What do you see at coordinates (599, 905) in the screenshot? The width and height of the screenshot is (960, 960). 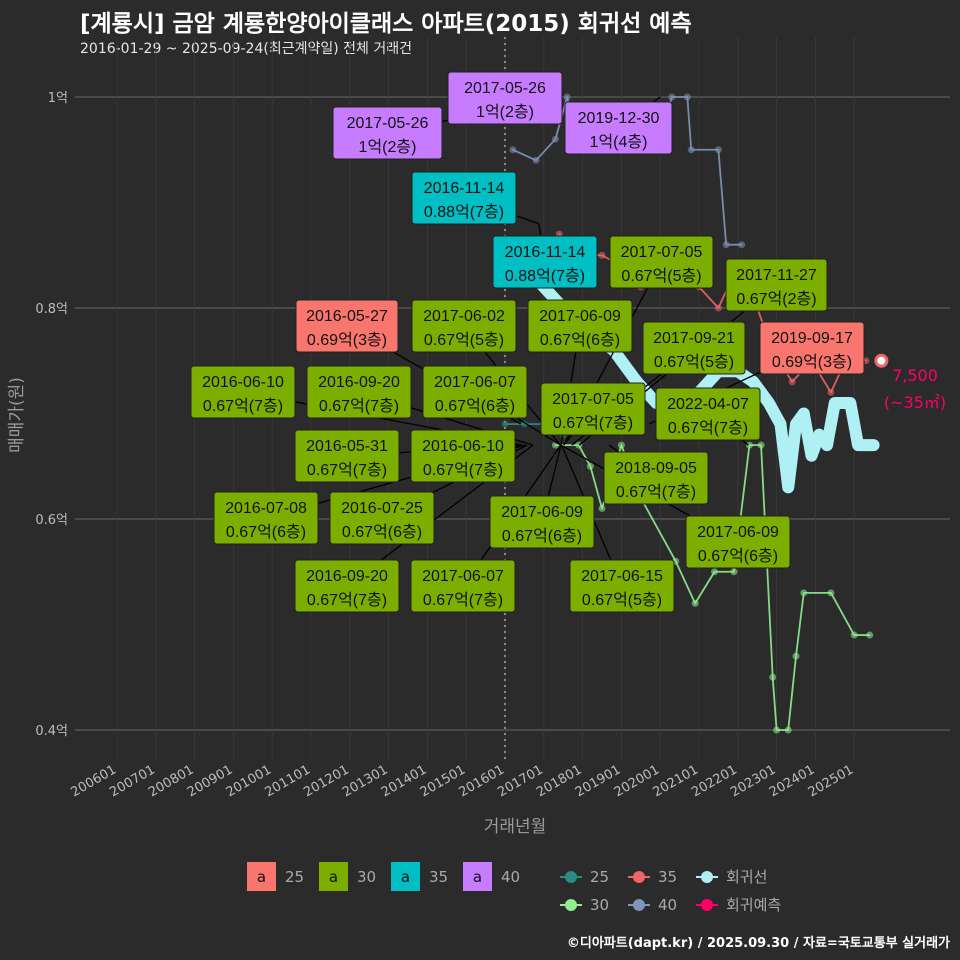 I see `legend-line-label: 30` at bounding box center [599, 905].